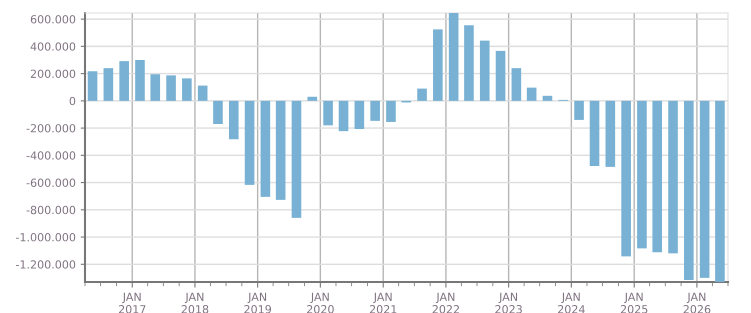  What do you see at coordinates (383, 302) in the screenshot?
I see `x-tick-label: JAN 2021` at bounding box center [383, 302].